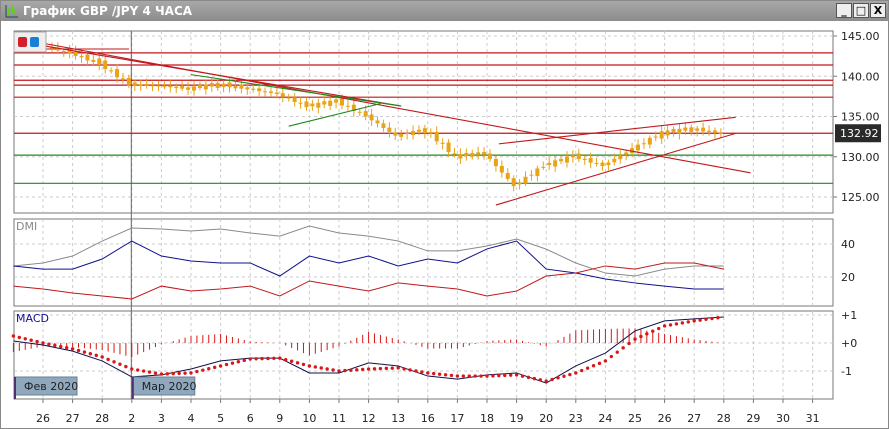 The height and width of the screenshot is (429, 889). What do you see at coordinates (783, 418) in the screenshot?
I see `x-axis-label: 30` at bounding box center [783, 418].